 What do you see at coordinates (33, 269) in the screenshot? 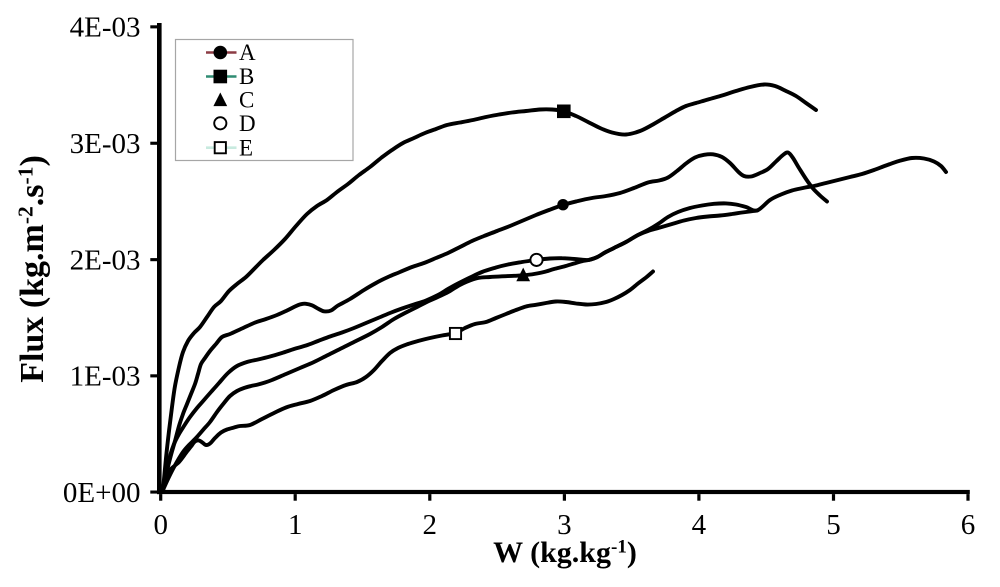
I see `svg-text: Flux (kg.m-2.s-1)` at bounding box center [33, 269].